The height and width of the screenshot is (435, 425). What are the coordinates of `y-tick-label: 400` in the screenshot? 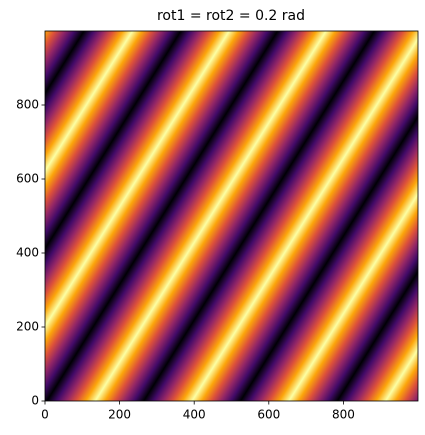 It's located at (27, 253).